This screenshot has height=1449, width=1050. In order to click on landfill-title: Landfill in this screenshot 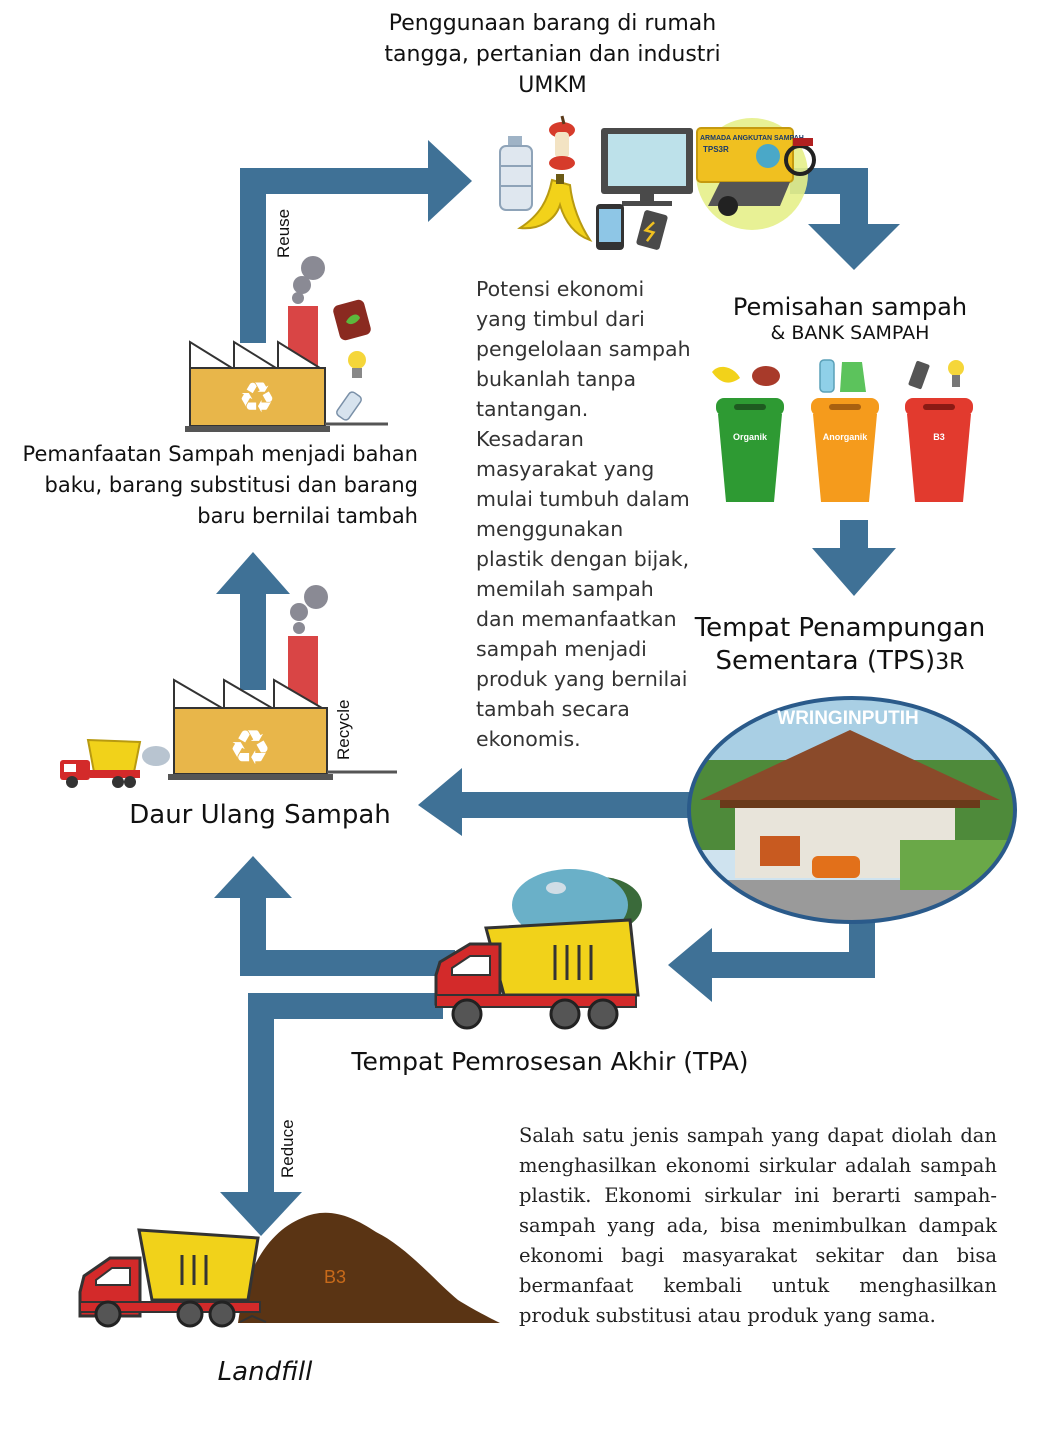, I will do `click(265, 1372)`.